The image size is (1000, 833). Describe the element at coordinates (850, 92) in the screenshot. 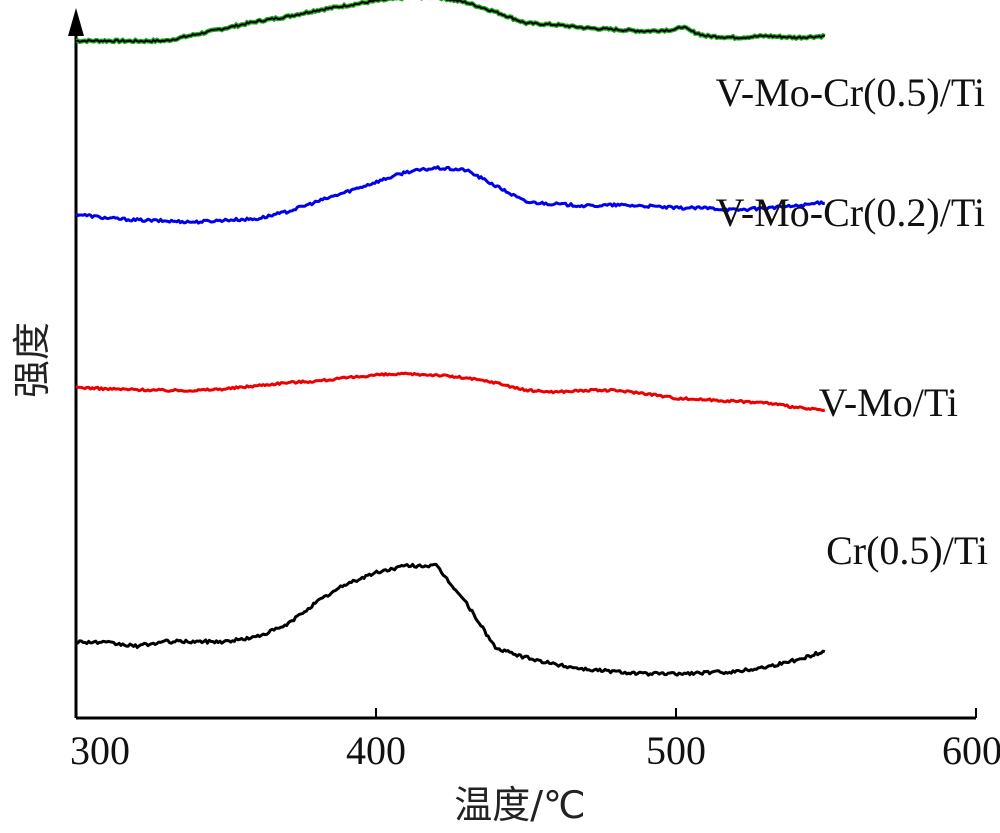

I see `series-label: V-Mo-Cr(0.5)/Ti` at that location.